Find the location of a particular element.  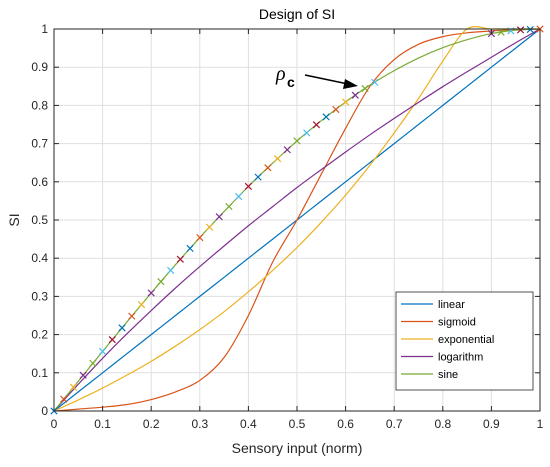

chart-title: Design of SI is located at coordinates (297, 14).